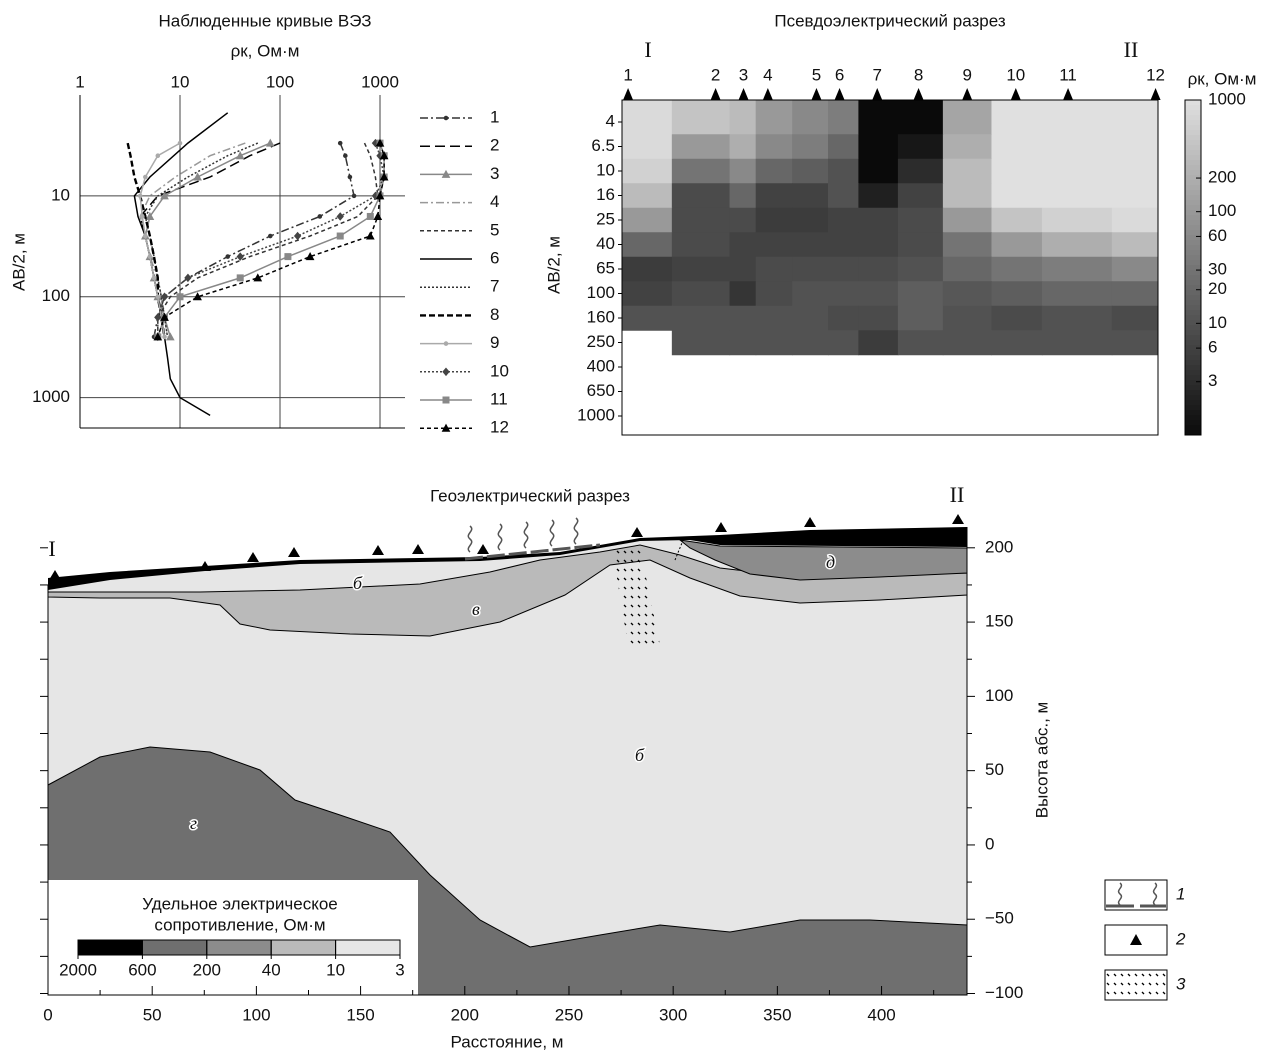  What do you see at coordinates (47, 1014) in the screenshot?
I see `x-tick-label: 0` at bounding box center [47, 1014].